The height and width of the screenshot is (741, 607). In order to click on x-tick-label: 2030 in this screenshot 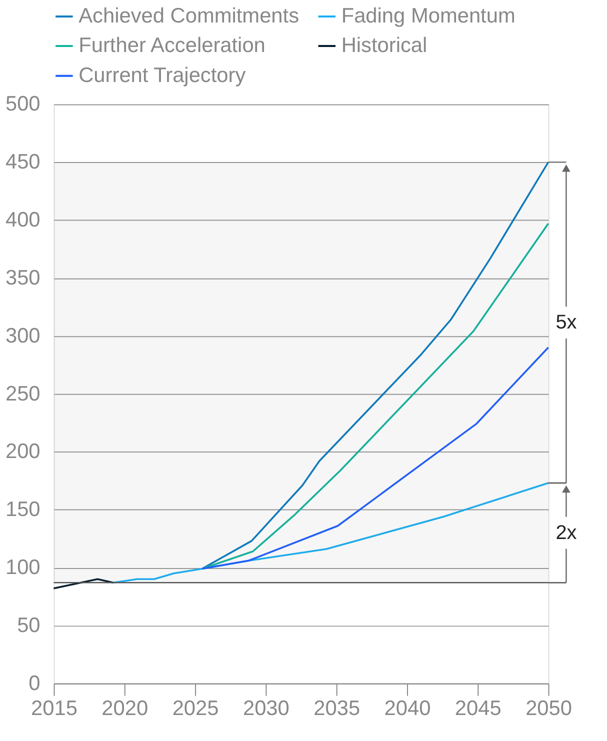, I will do `click(266, 708)`.